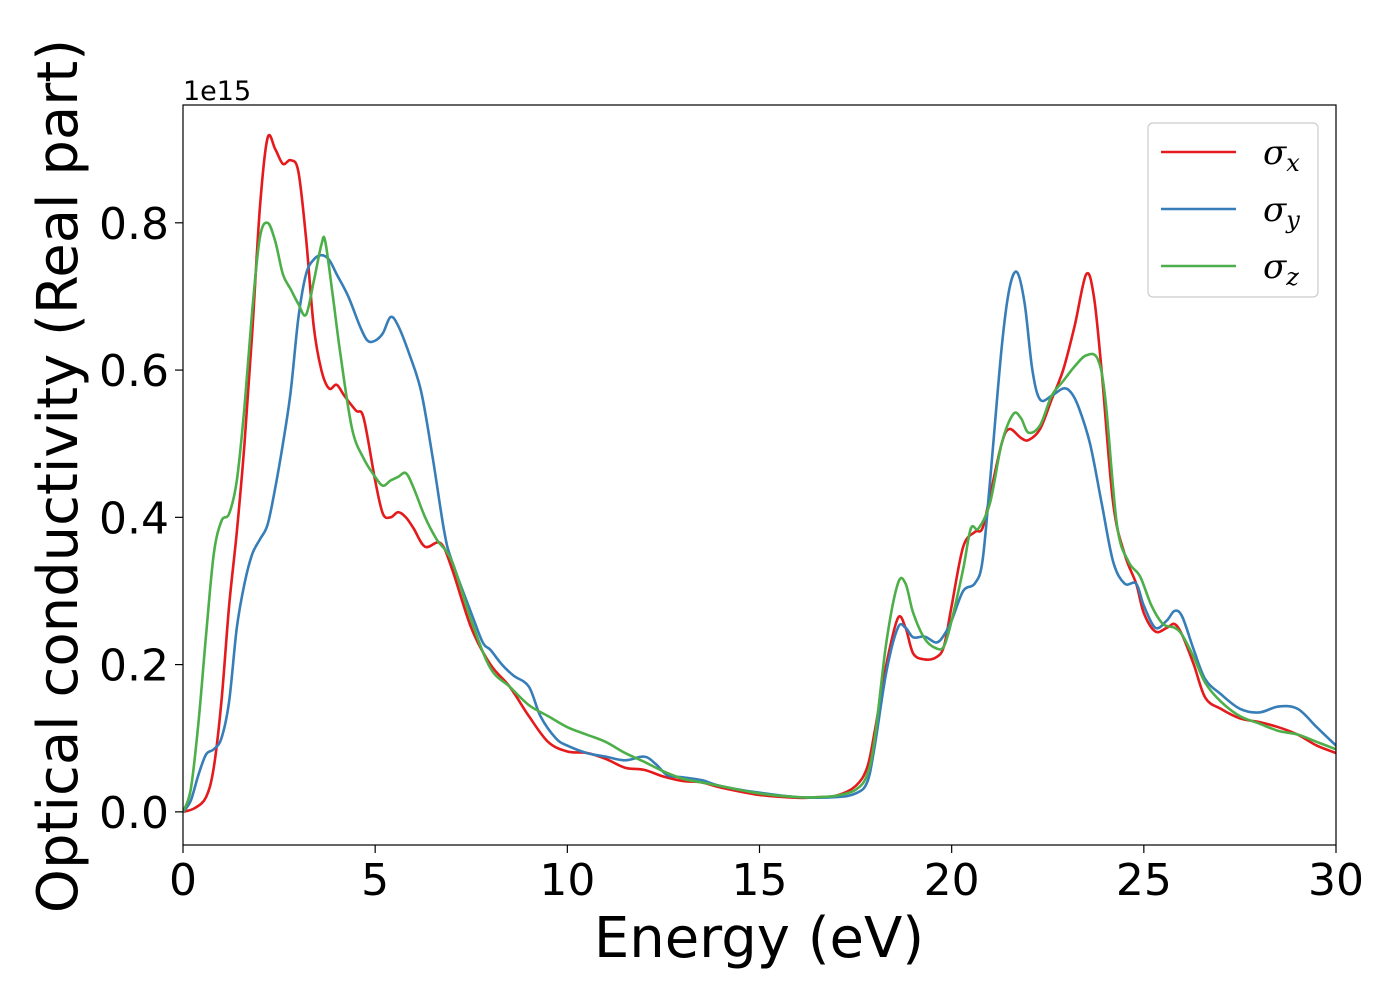  Describe the element at coordinates (134, 813) in the screenshot. I see `y-tick-label: 0.0` at that location.